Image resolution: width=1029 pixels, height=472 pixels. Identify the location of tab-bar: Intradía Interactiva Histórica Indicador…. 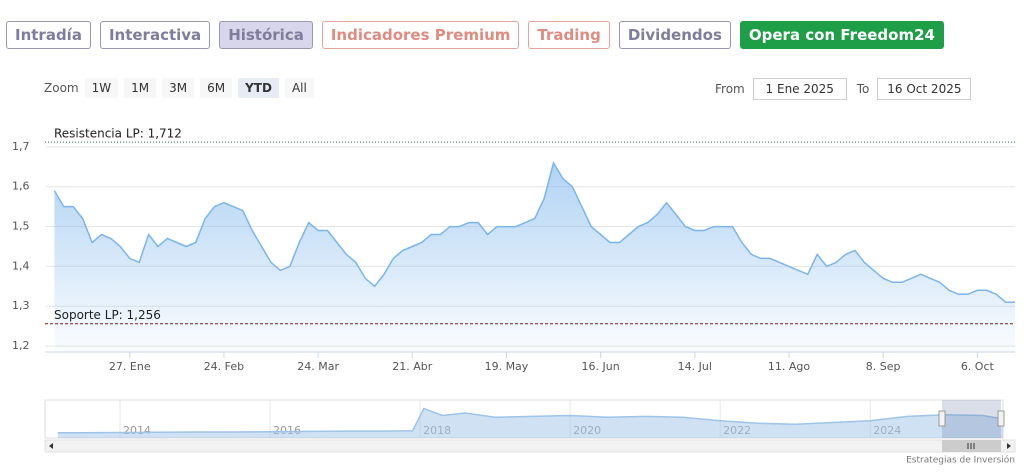
(475, 35).